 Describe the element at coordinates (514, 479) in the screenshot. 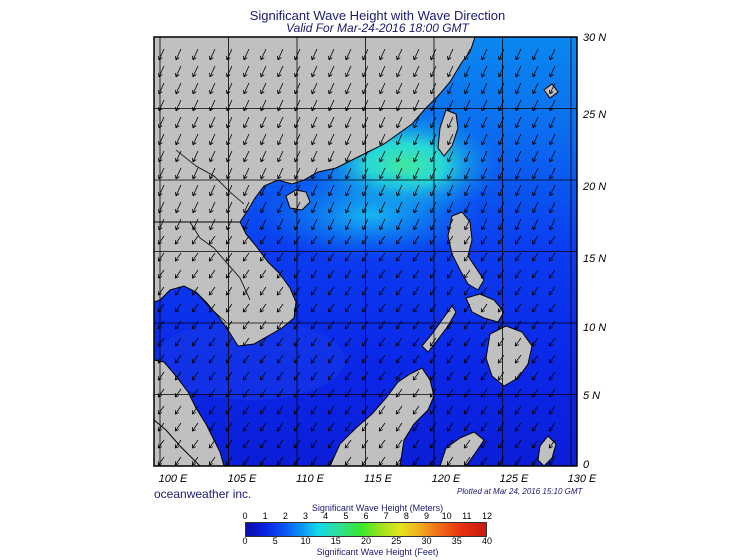

I see `lon-label-125e: 125 E` at that location.